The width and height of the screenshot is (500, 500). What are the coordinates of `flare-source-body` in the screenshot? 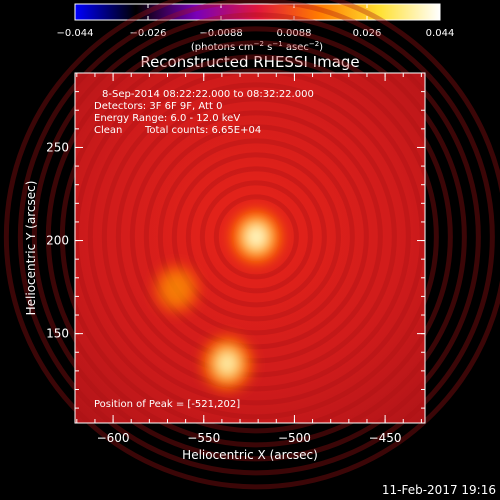 It's located at (176, 289).